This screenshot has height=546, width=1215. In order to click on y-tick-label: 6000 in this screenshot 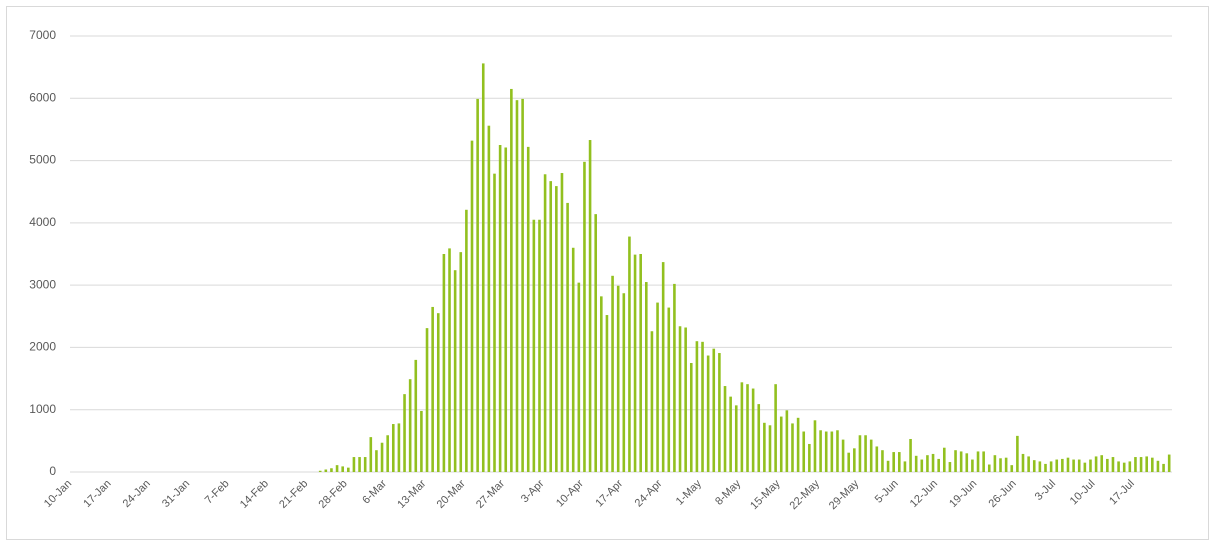, I will do `click(42, 97)`.